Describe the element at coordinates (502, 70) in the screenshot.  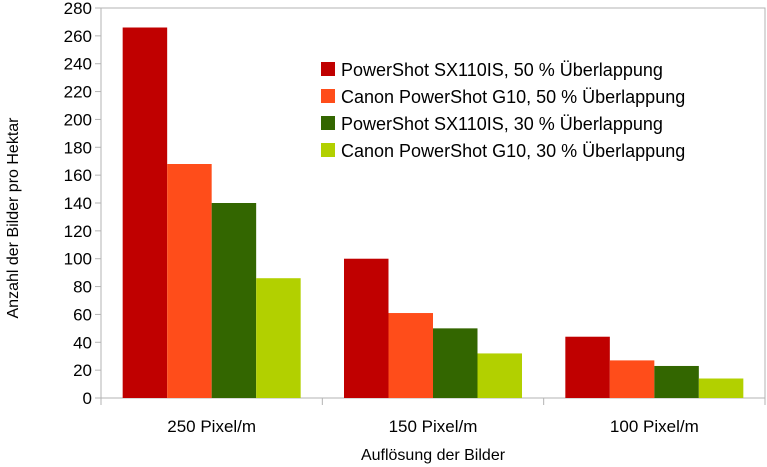
I see `legend-label: PowerShot SX110IS, 50 % Überlappung` at that location.